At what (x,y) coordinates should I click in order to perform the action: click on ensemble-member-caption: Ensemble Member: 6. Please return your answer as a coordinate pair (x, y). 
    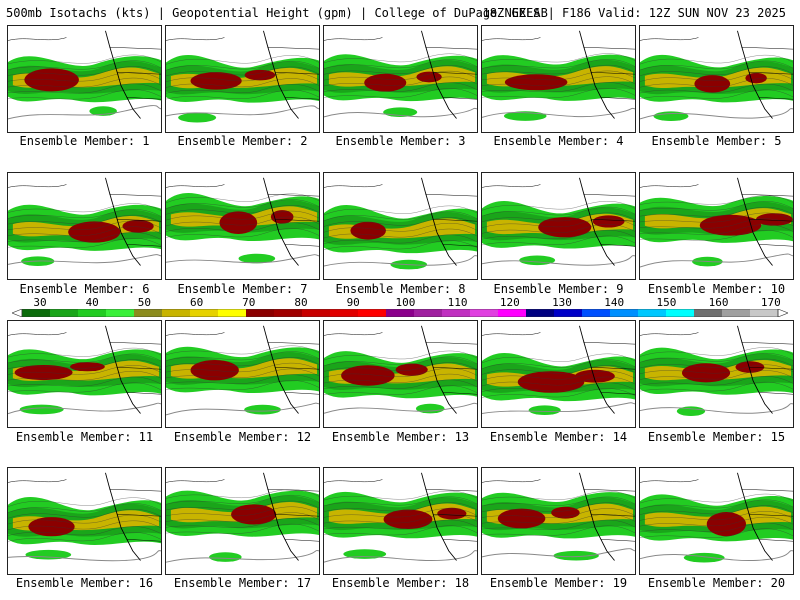
    Looking at the image, I should click on (84, 289).